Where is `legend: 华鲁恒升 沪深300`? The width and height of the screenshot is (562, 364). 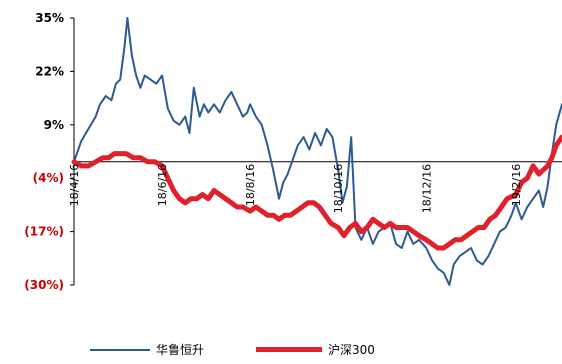 legend: 华鲁恒升 沪深300 is located at coordinates (250, 350).